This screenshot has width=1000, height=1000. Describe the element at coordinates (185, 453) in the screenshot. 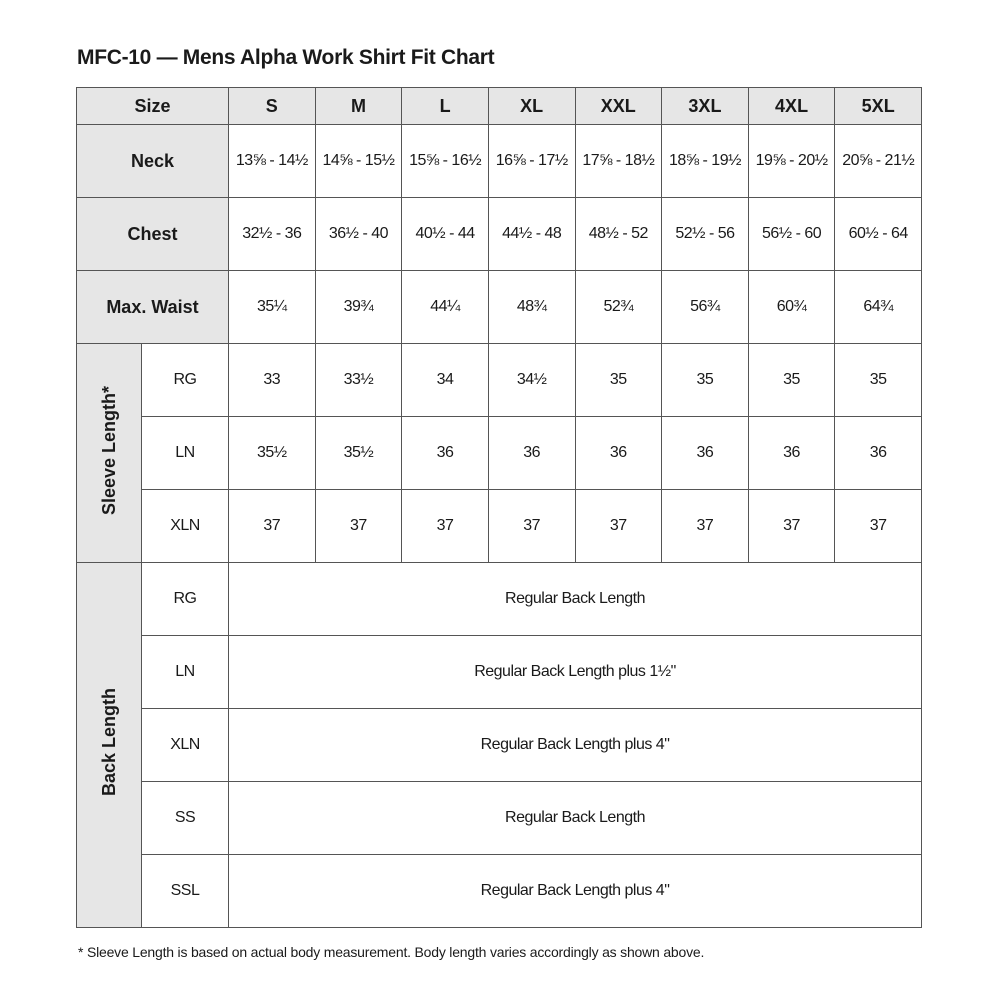

I see `sleeve-sub-label: LN` at that location.